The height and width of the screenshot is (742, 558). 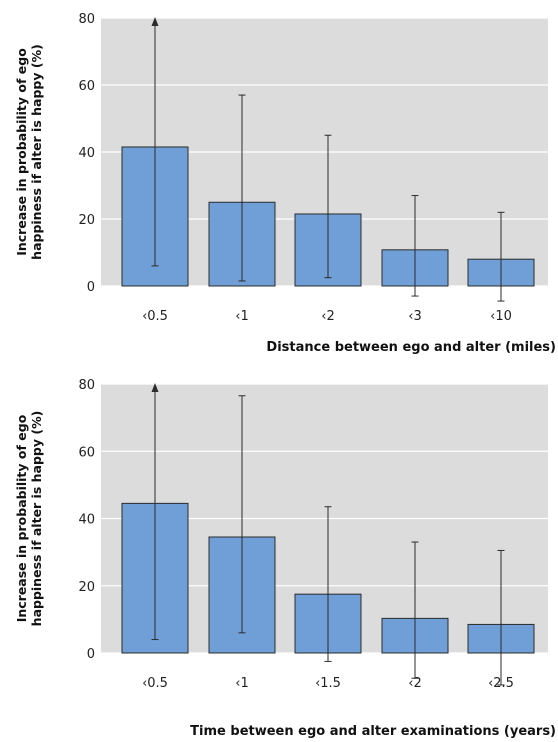 I want to click on x-tick-label: ‹1.5, so click(x=328, y=683).